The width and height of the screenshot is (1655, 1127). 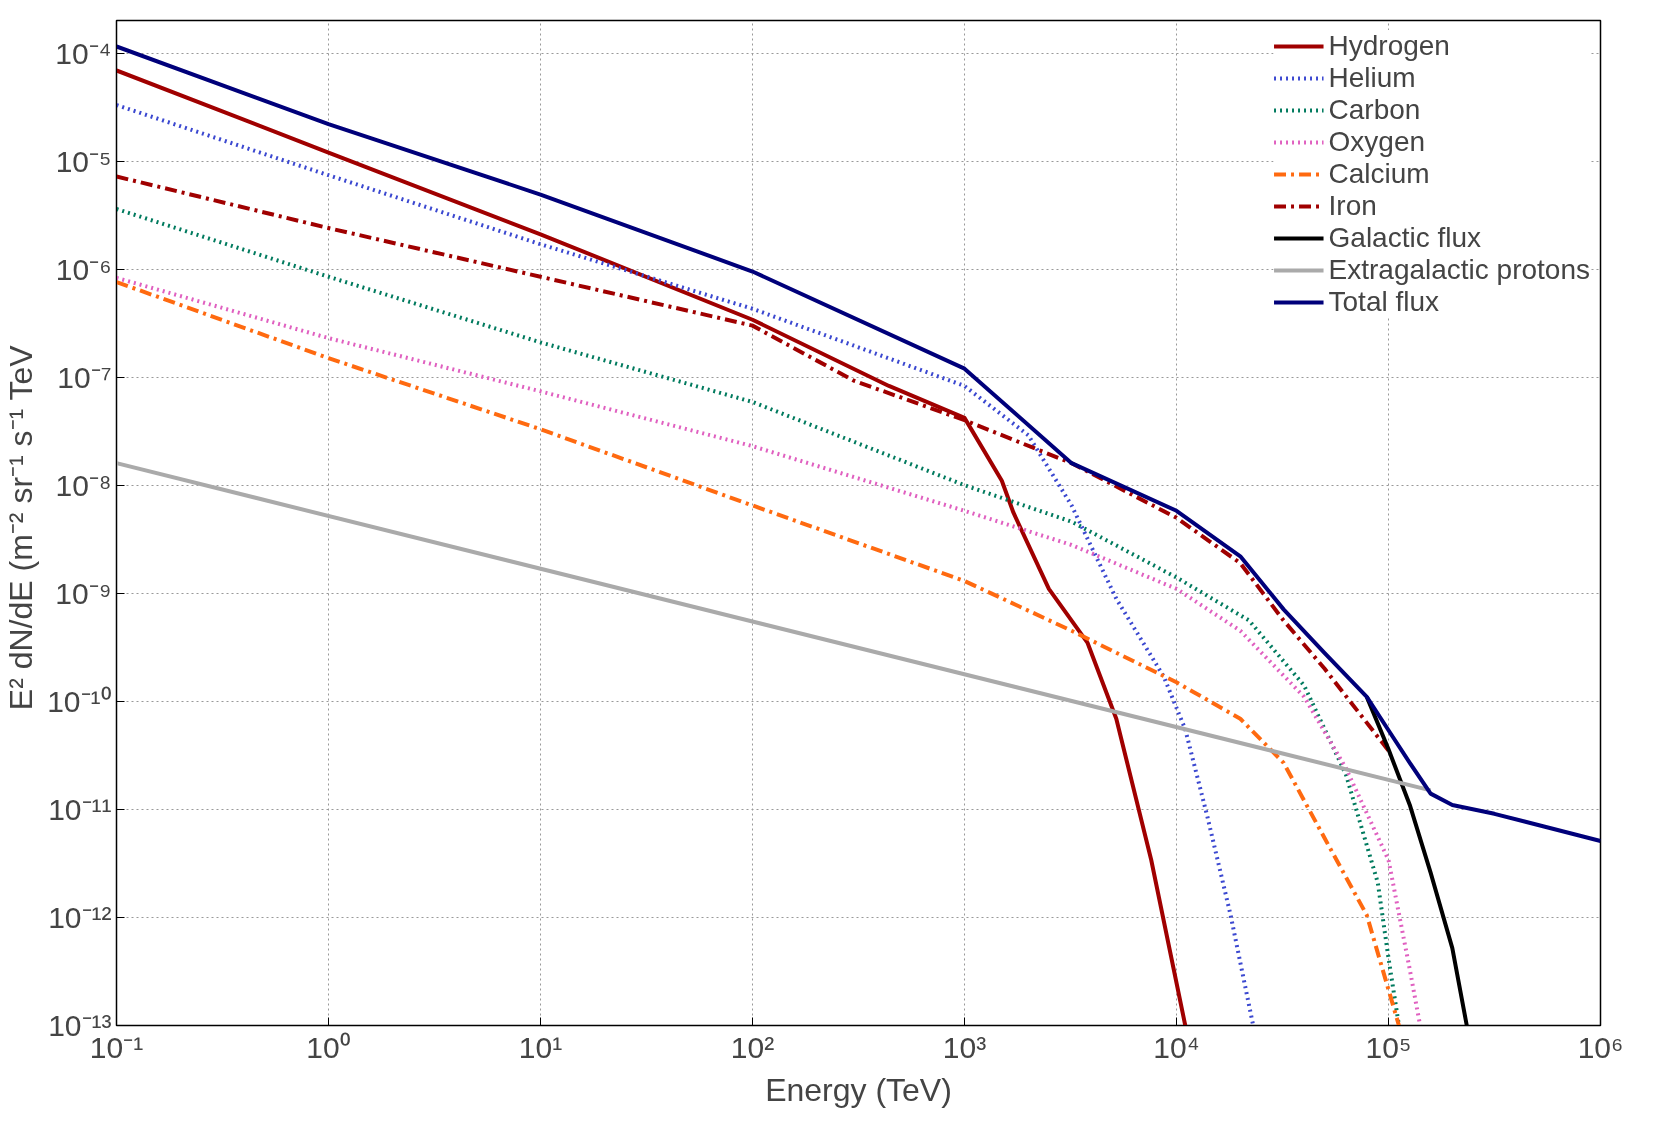 What do you see at coordinates (1372, 78) in the screenshot?
I see `legend-label: Helium` at bounding box center [1372, 78].